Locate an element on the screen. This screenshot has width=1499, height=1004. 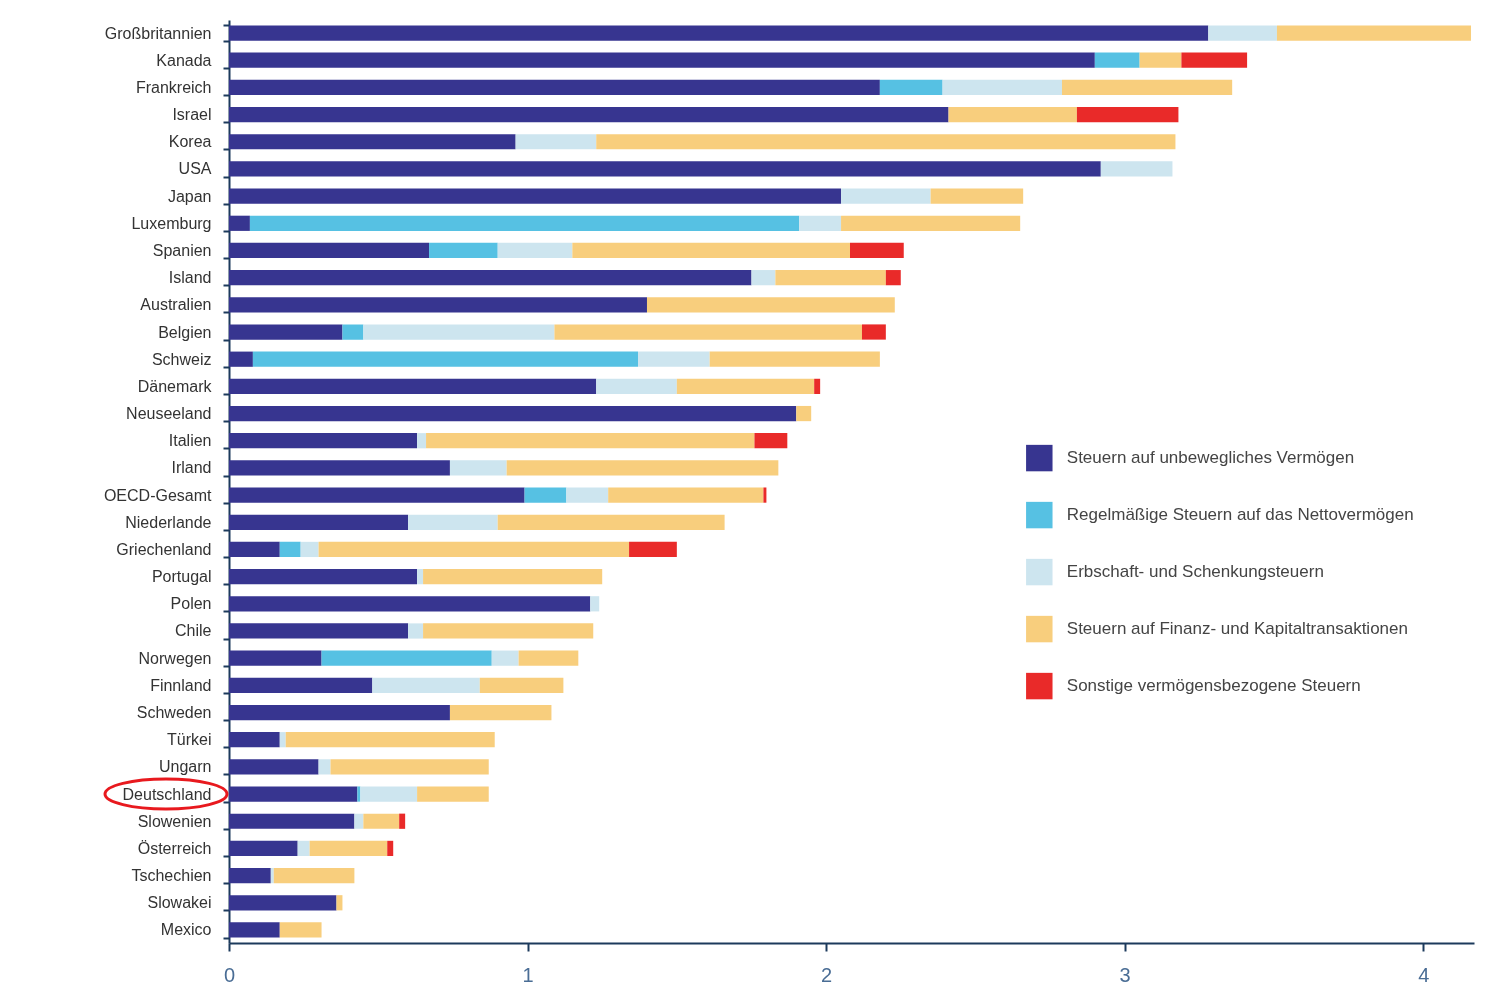
legend-label: Steuern auf Finanz- und Kapitaltransaktionen is located at coordinates (1237, 629).